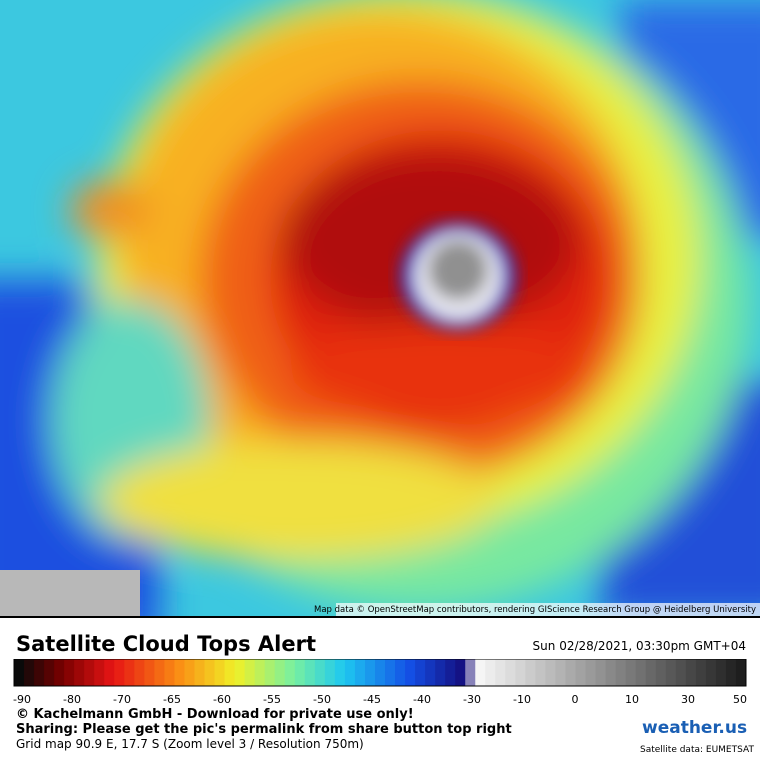 The height and width of the screenshot is (760, 760). What do you see at coordinates (740, 699) in the screenshot?
I see `colorbar-tick-label: 50` at bounding box center [740, 699].